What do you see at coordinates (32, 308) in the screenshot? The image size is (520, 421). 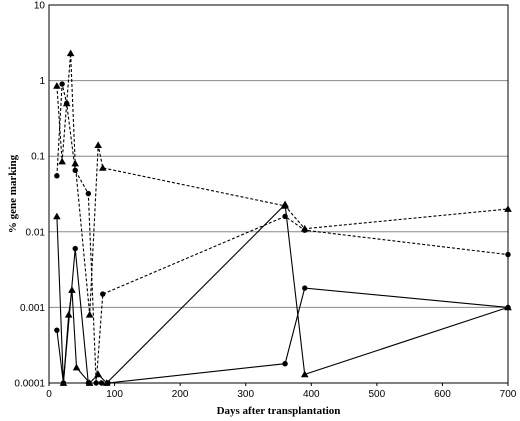 I see `y-tick-label: 0.001` at bounding box center [32, 308].